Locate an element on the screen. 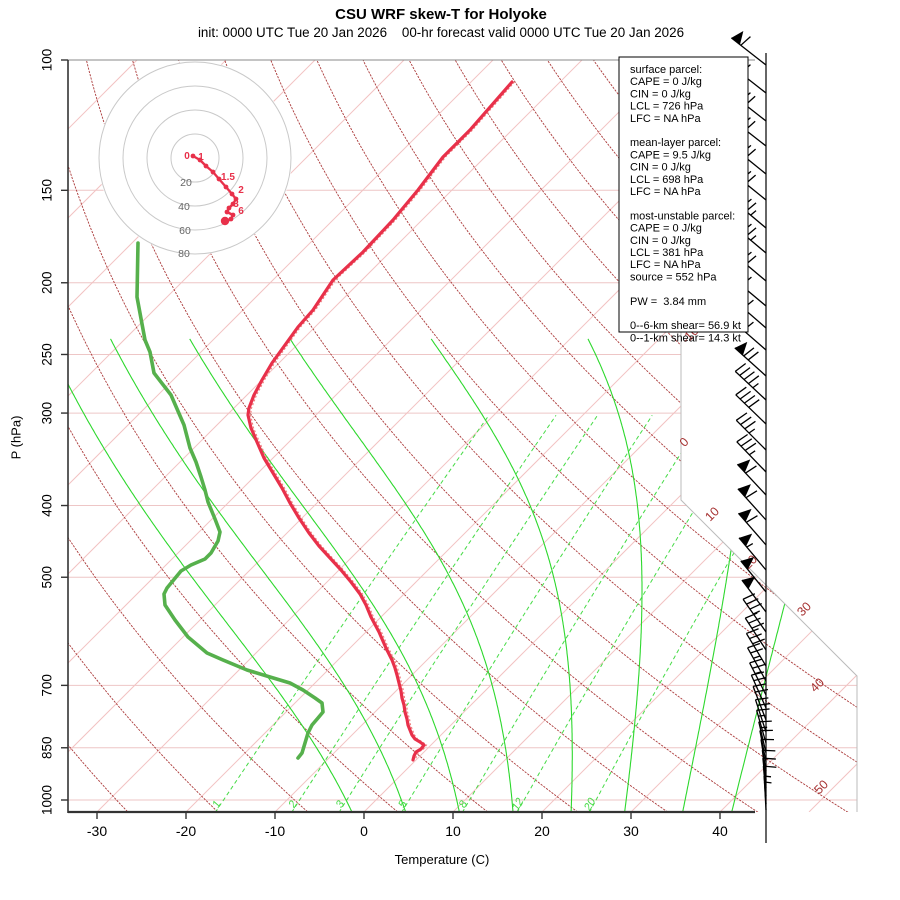  svg-text: 150 is located at coordinates (47, 190).